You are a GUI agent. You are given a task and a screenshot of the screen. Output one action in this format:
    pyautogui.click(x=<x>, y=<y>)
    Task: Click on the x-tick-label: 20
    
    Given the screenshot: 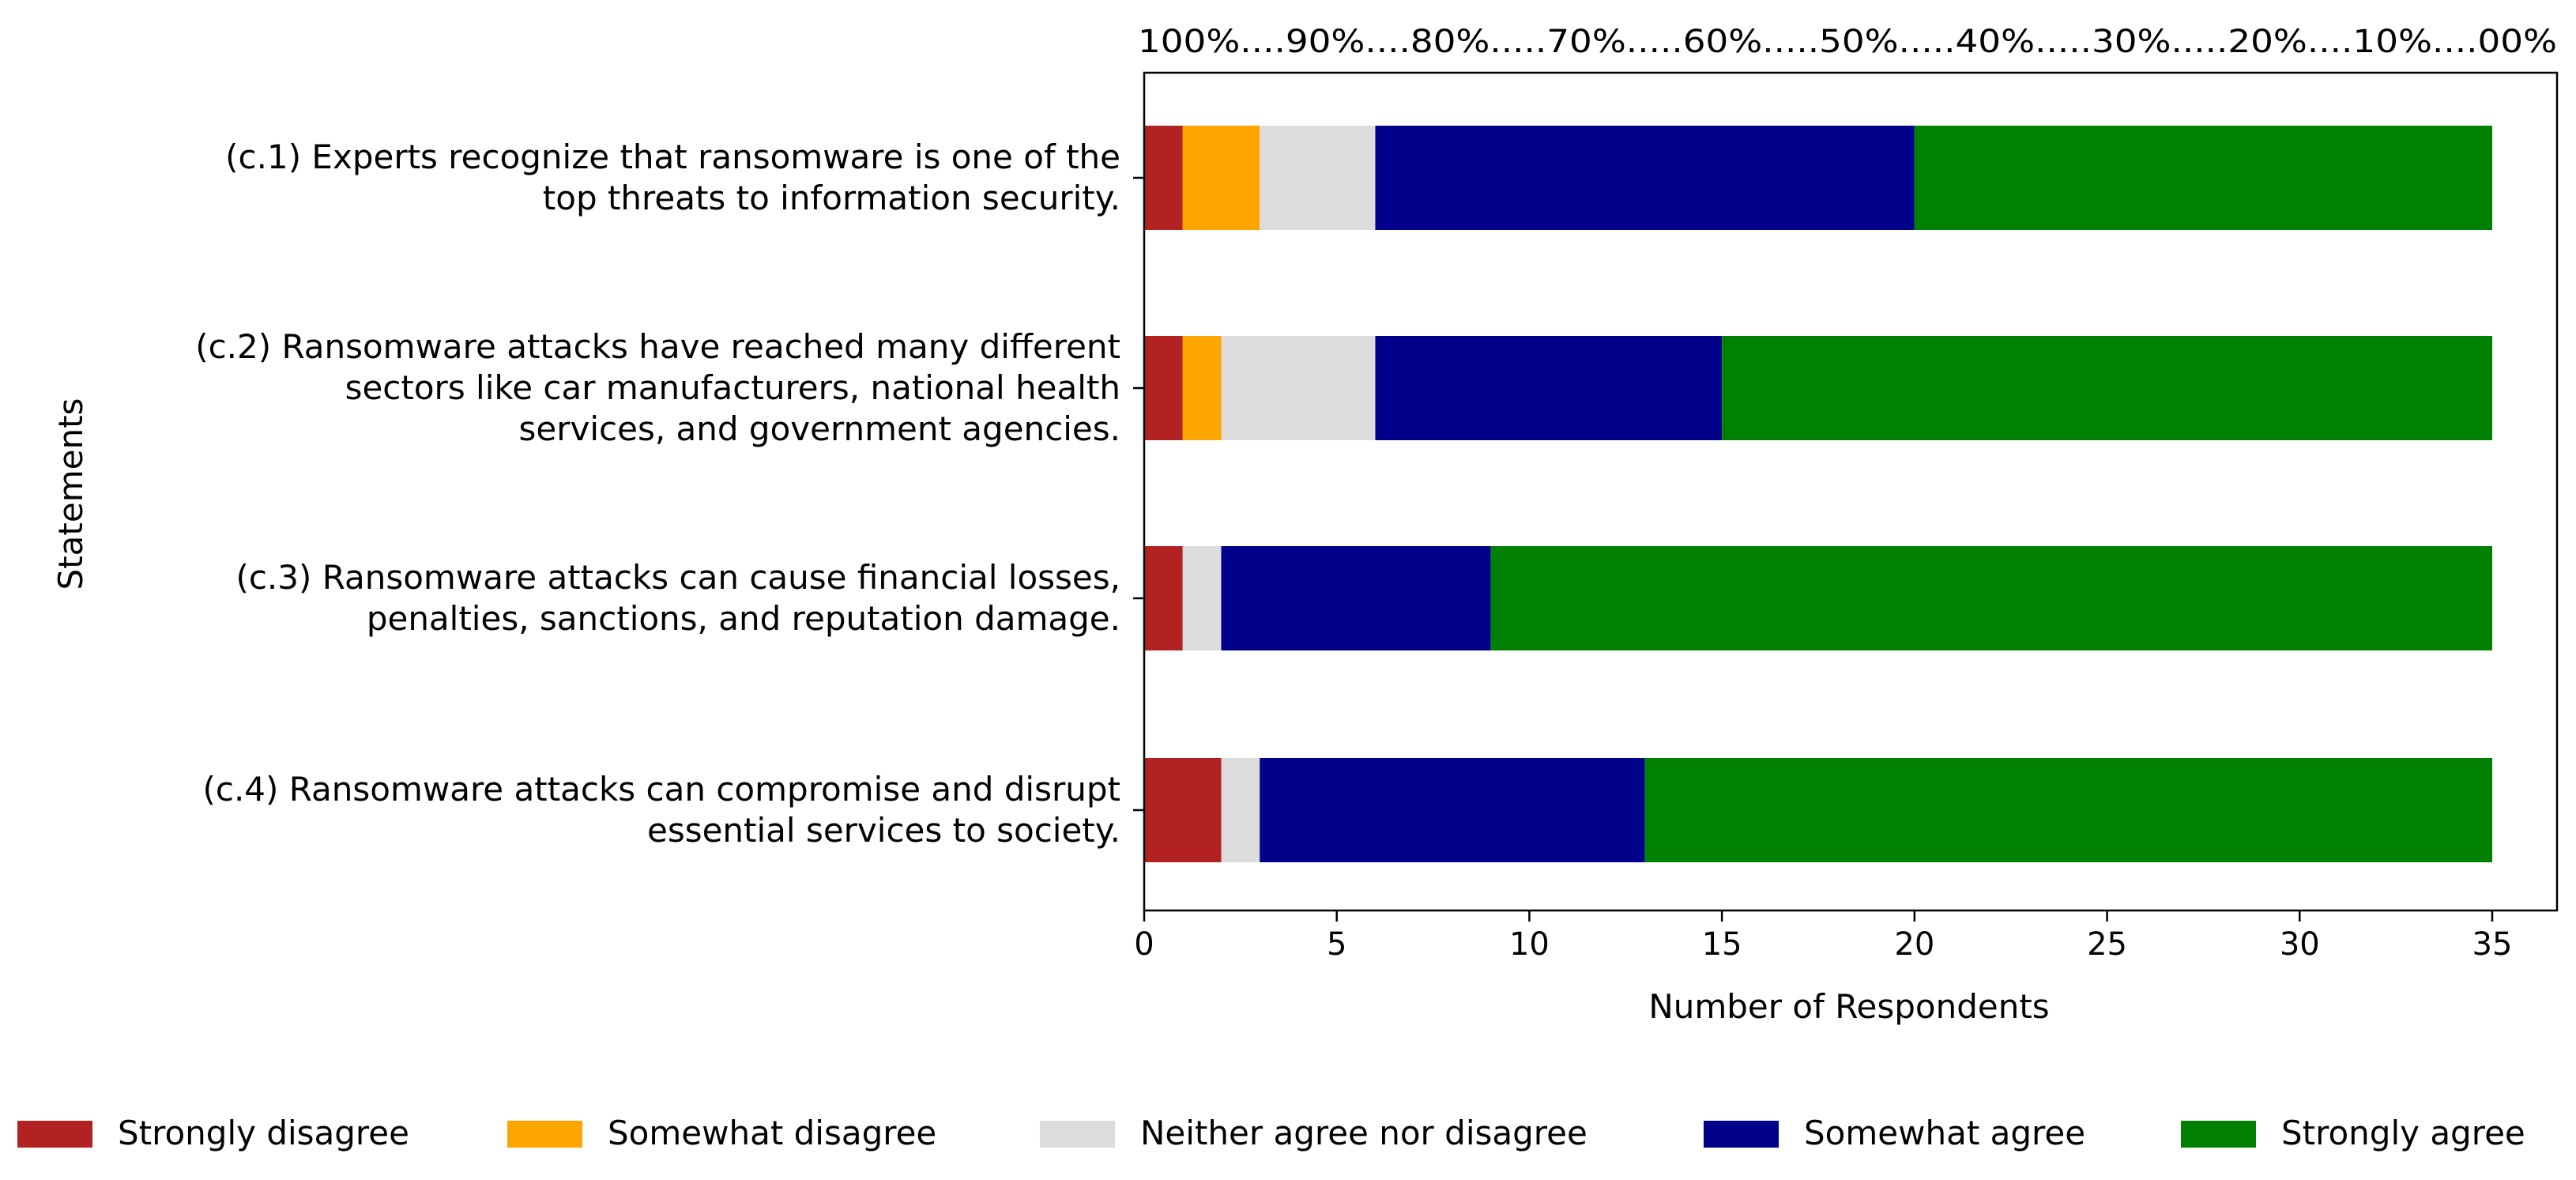 What is the action you would take?
    pyautogui.click(x=1914, y=944)
    